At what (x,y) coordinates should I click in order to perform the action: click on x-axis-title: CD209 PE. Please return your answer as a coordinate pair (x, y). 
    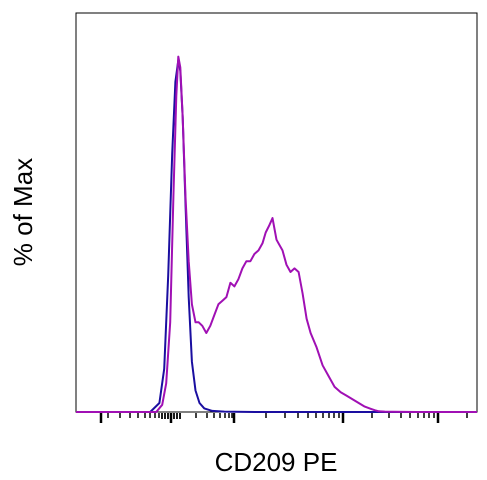
    Looking at the image, I should click on (276, 462).